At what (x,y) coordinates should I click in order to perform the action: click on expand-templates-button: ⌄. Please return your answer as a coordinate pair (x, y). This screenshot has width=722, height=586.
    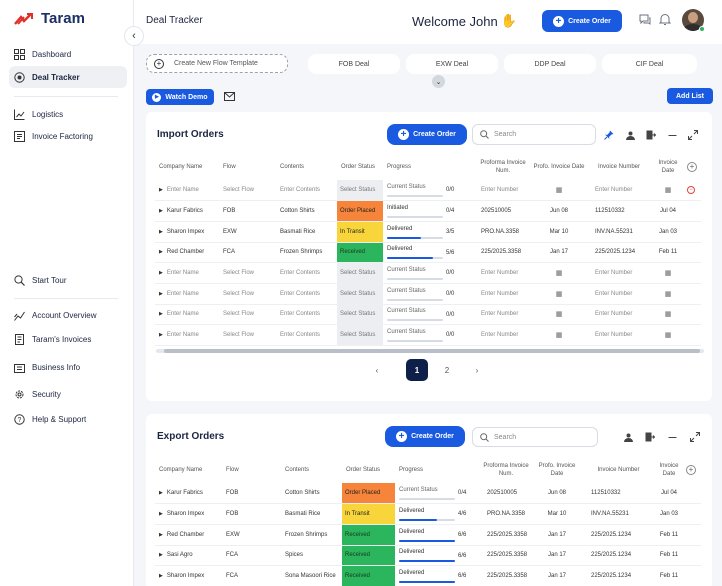
    Looking at the image, I should click on (438, 81).